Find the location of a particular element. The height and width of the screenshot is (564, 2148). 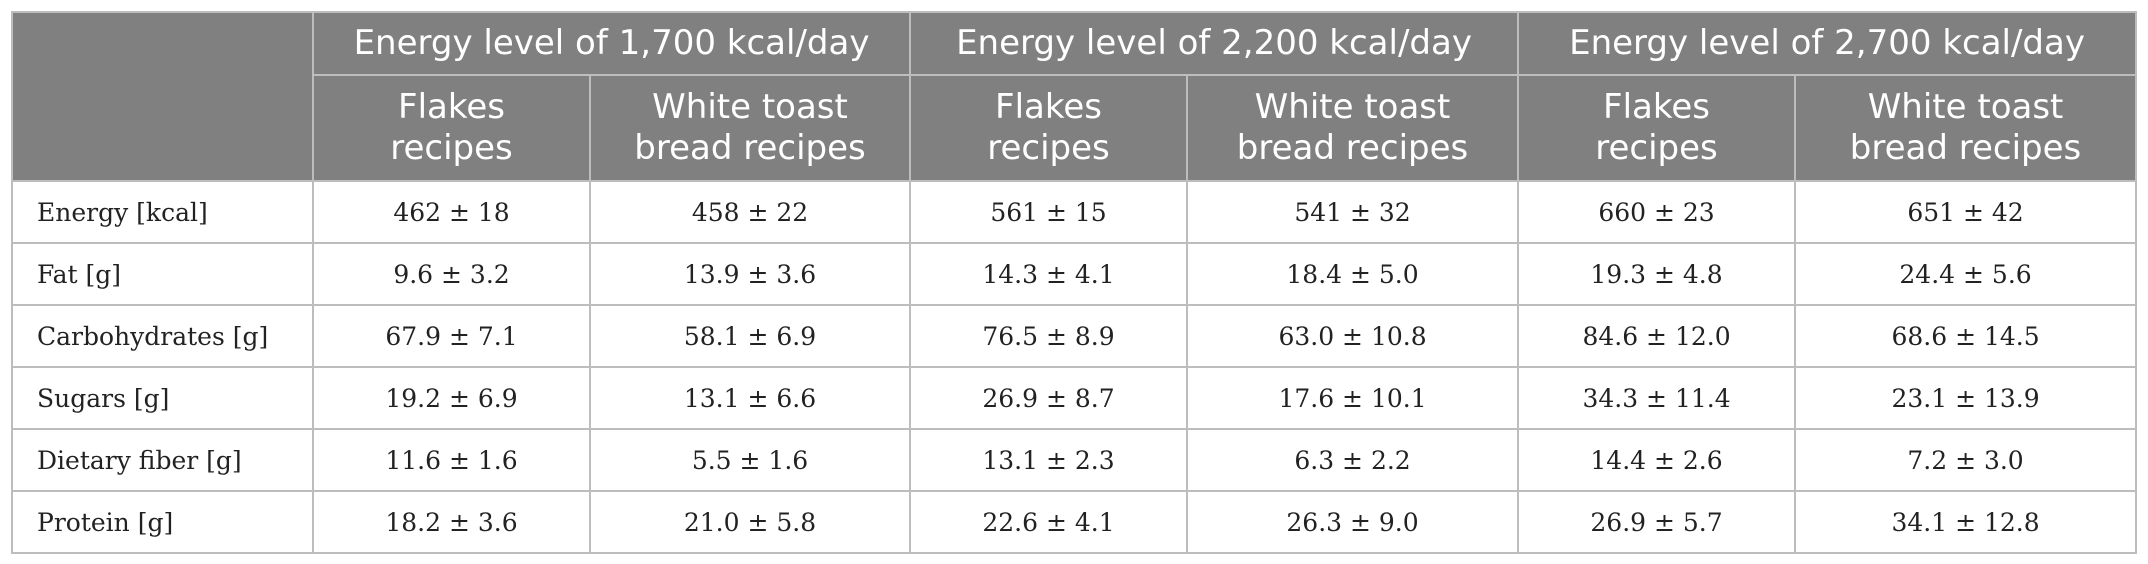

table-cell: 541 ± 32 is located at coordinates (1353, 212).